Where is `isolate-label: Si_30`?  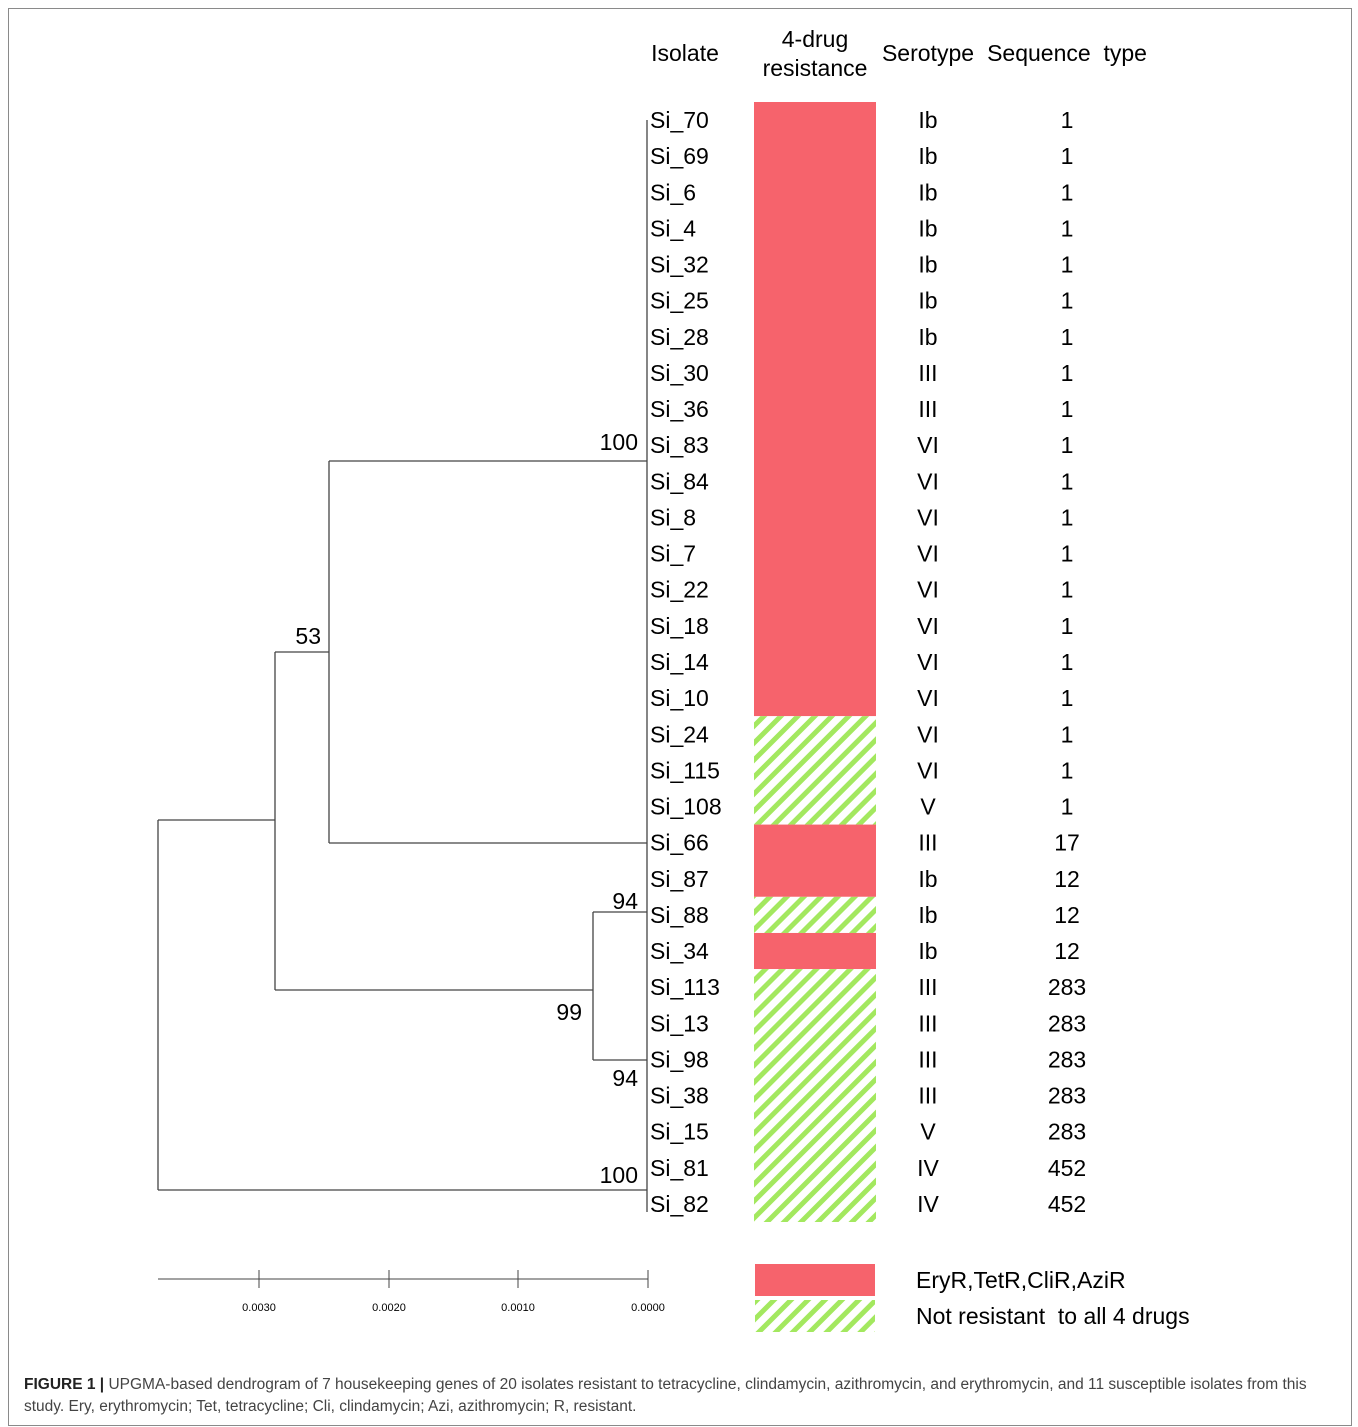
isolate-label: Si_30 is located at coordinates (679, 373).